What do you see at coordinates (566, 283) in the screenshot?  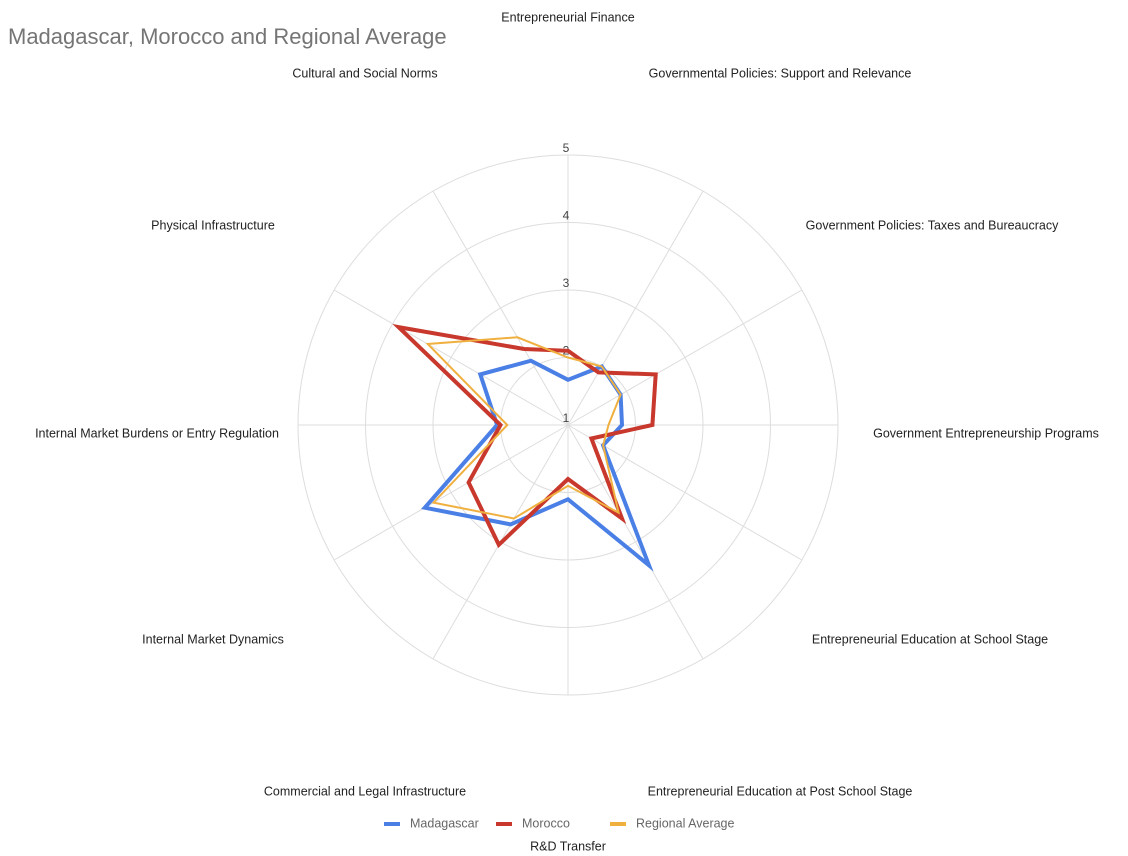 I see `r-tick-label: 3` at bounding box center [566, 283].